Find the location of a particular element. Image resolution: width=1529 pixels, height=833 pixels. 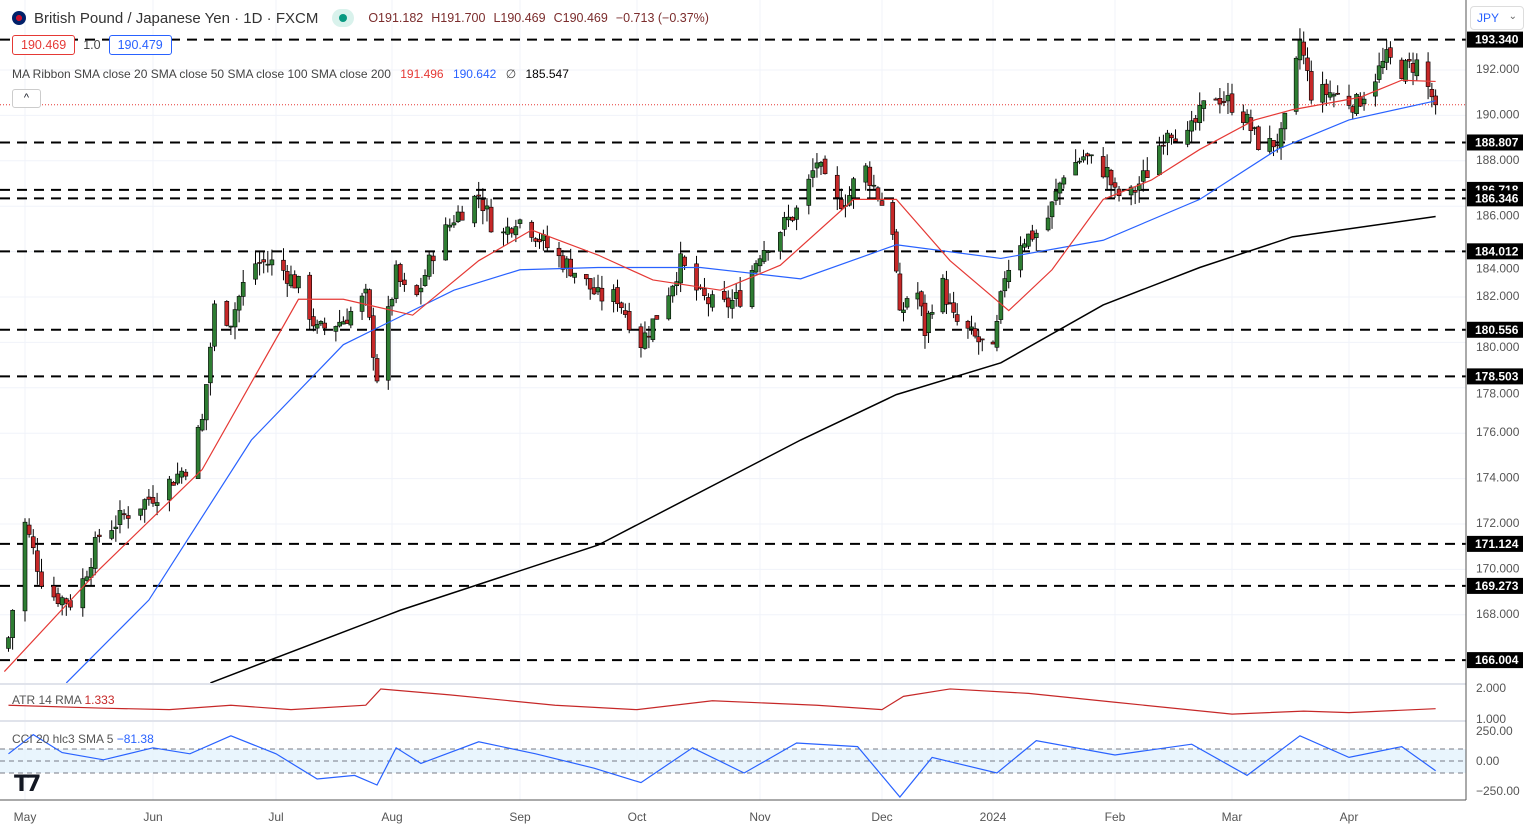

level-price-label: 169.273 is located at coordinates (1497, 586).